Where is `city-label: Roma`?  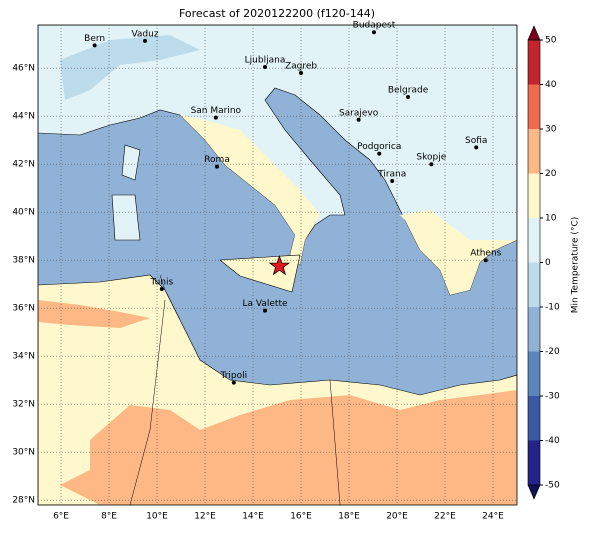
city-label: Roma is located at coordinates (217, 160).